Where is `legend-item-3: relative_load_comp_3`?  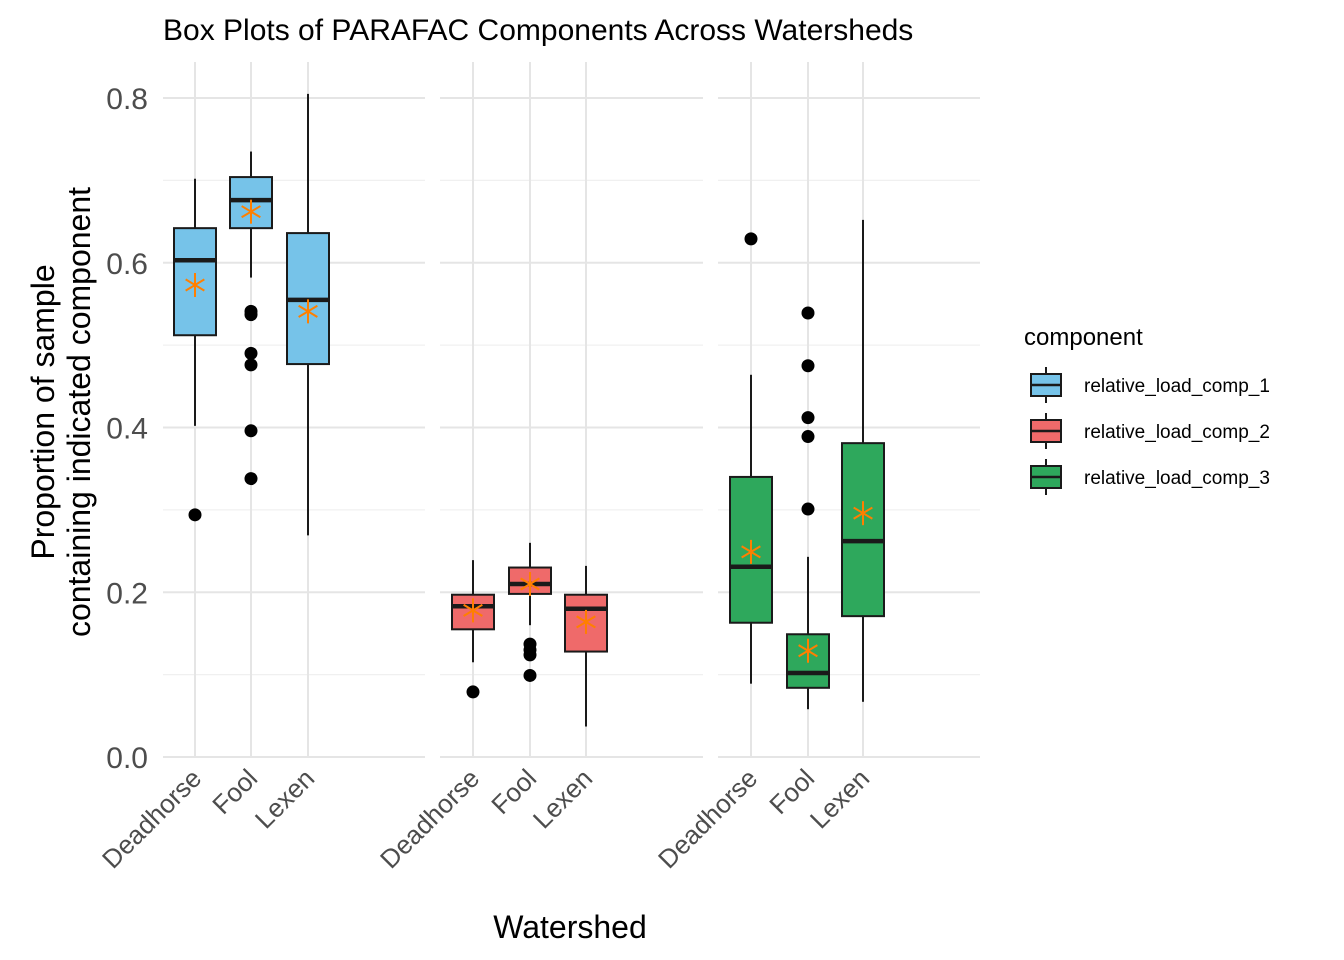
legend-item-3: relative_load_comp_3 is located at coordinates (1150, 477).